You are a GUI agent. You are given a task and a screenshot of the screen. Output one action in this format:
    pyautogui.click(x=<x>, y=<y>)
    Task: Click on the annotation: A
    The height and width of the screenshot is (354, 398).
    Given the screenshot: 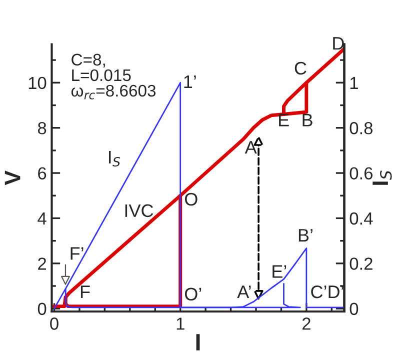 What is the action you would take?
    pyautogui.click(x=250, y=147)
    